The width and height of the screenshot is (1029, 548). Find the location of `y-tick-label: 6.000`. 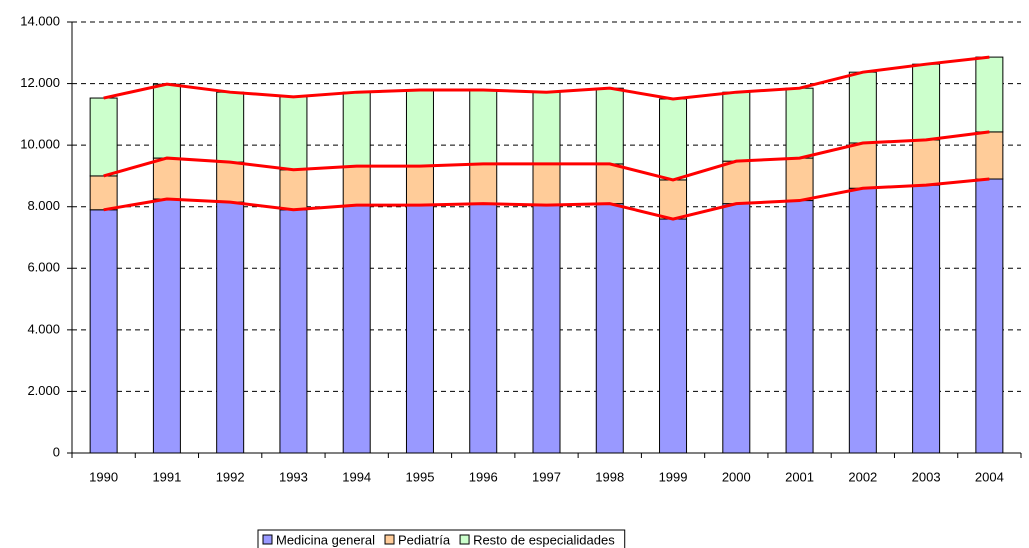

y-tick-label: 6.000 is located at coordinates (43, 267).